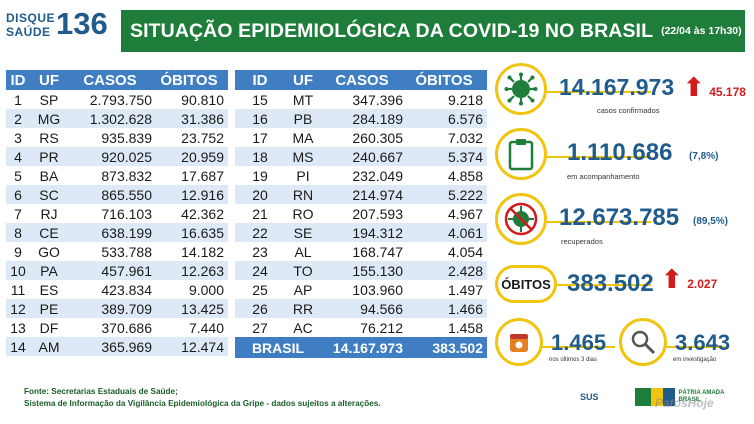 This screenshot has height=424, width=754. I want to click on cell-id: 14, so click(18, 346).